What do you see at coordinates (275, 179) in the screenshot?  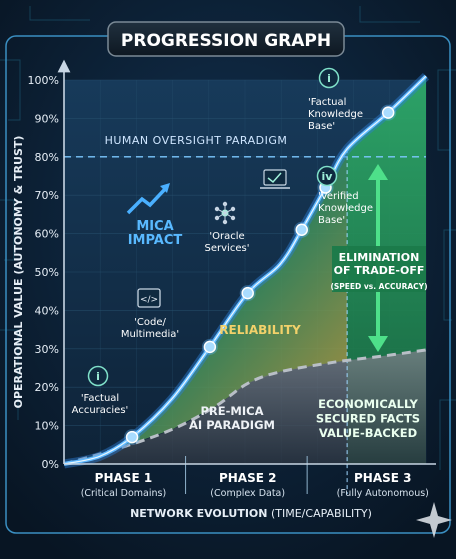 I see `verify-icon` at bounding box center [275, 179].